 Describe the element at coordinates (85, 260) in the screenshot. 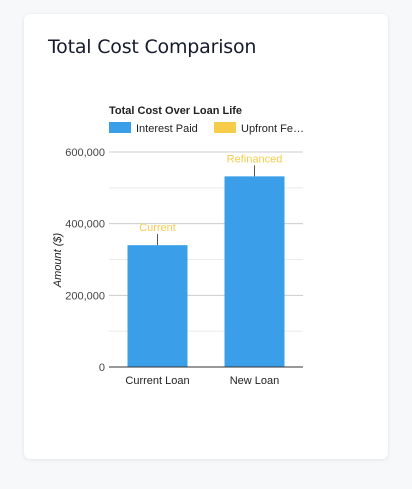

I see `y-axis-ticks: 0 200,000 400,000 600,000` at that location.